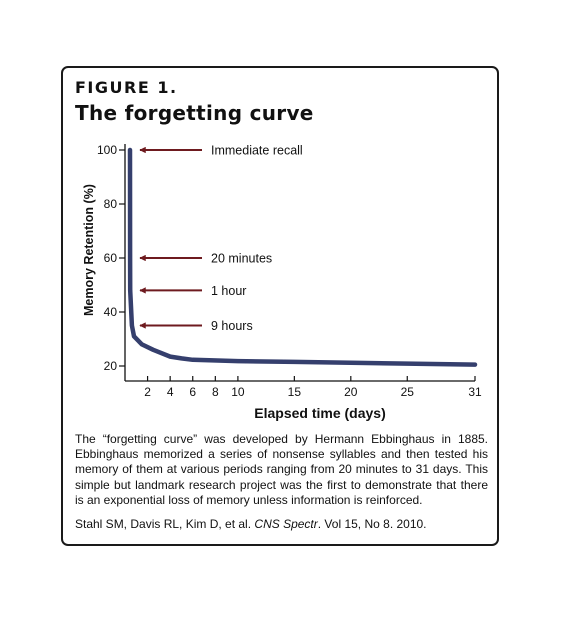  What do you see at coordinates (194, 113) in the screenshot?
I see `figure-title: The forgetting curve` at bounding box center [194, 113].